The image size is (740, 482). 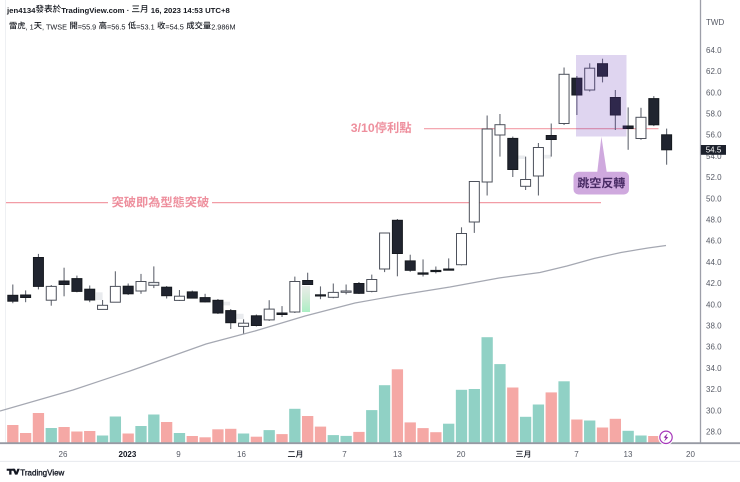 I want to click on svg-text: , TWSE, so click(x=54, y=27).